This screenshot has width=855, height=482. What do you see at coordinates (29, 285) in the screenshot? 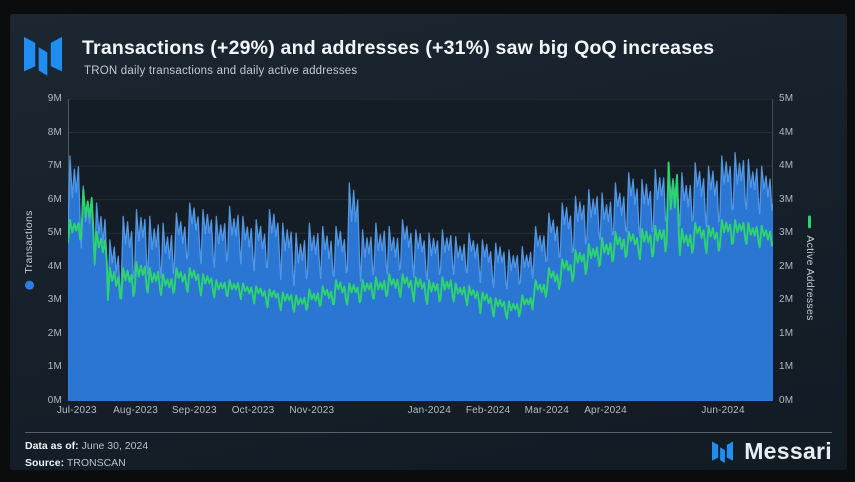
I see `transactions-legend-dot-icon` at bounding box center [29, 285].